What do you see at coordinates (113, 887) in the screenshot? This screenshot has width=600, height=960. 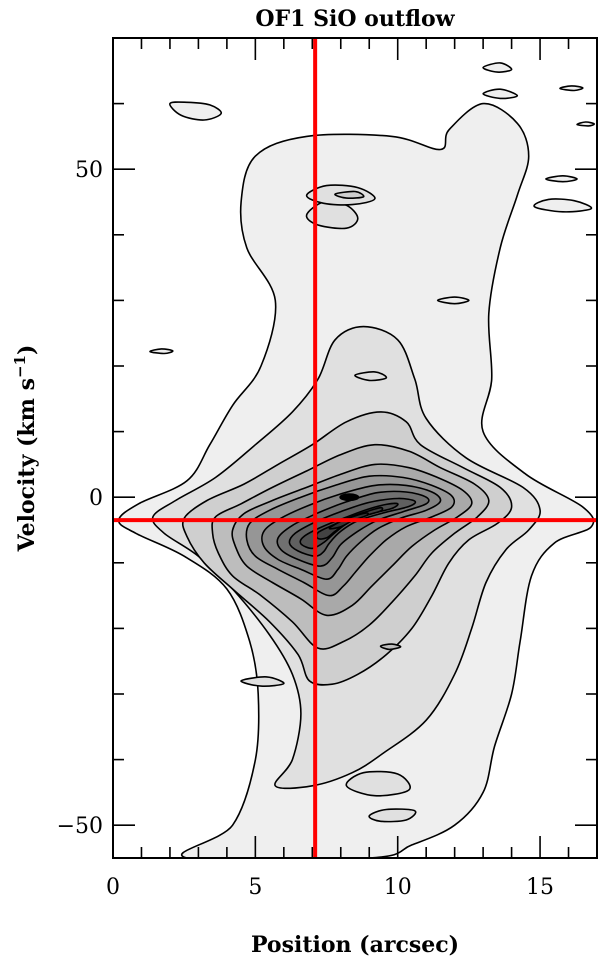 I see `x-tick-label: 0` at bounding box center [113, 887].